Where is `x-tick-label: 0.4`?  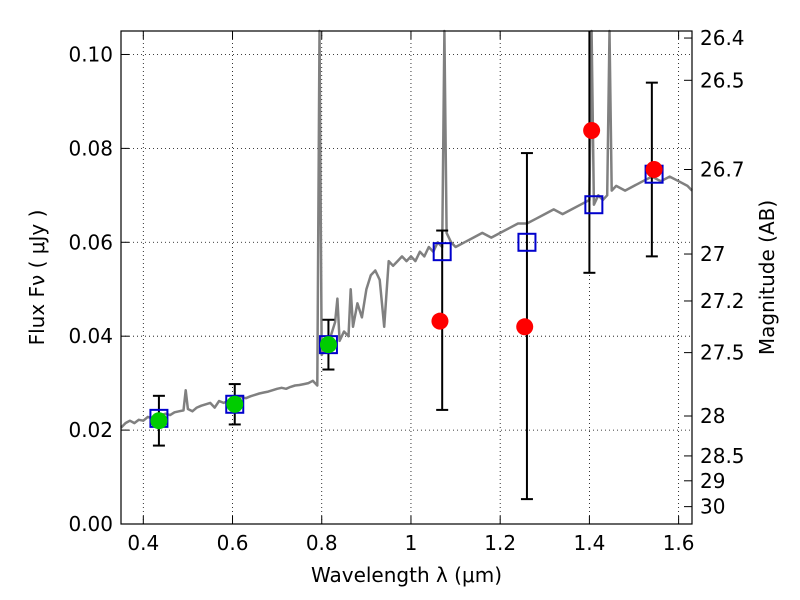
x-tick-label: 0.4 is located at coordinates (143, 543).